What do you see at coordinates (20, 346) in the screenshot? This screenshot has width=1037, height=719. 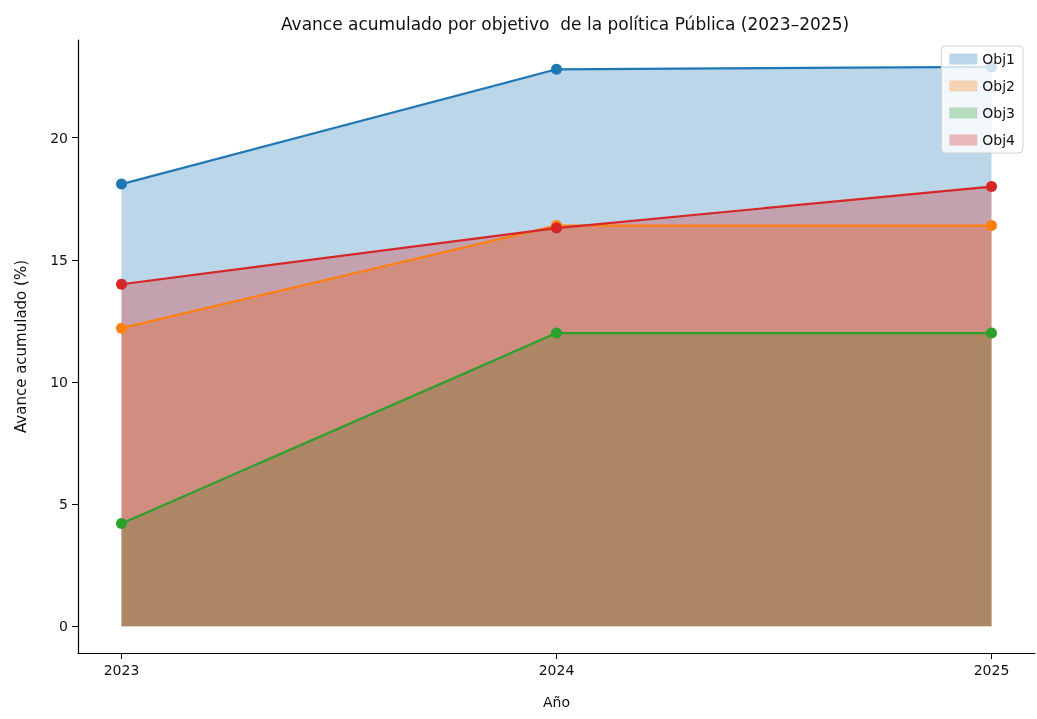 I see `y-axis-title: Avance acumulado (%)` at bounding box center [20, 346].